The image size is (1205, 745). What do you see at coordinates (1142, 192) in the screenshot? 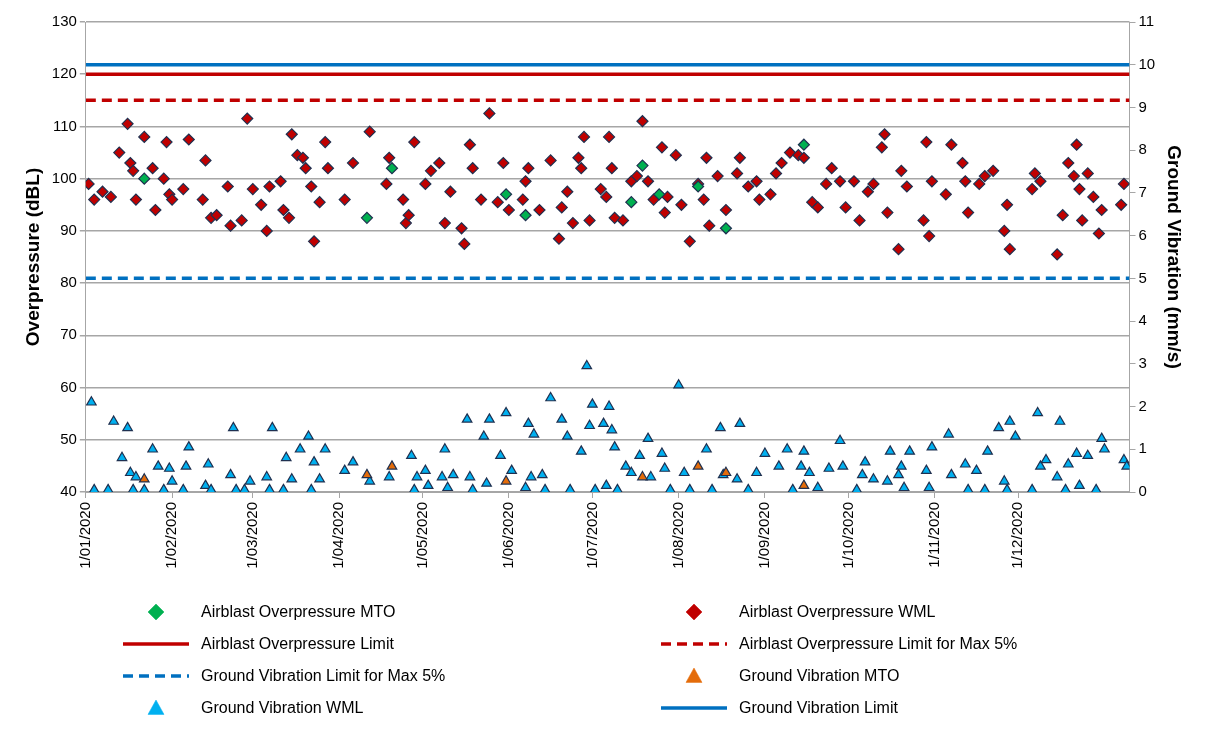
I see `y2-tick-label: 7` at bounding box center [1142, 192].